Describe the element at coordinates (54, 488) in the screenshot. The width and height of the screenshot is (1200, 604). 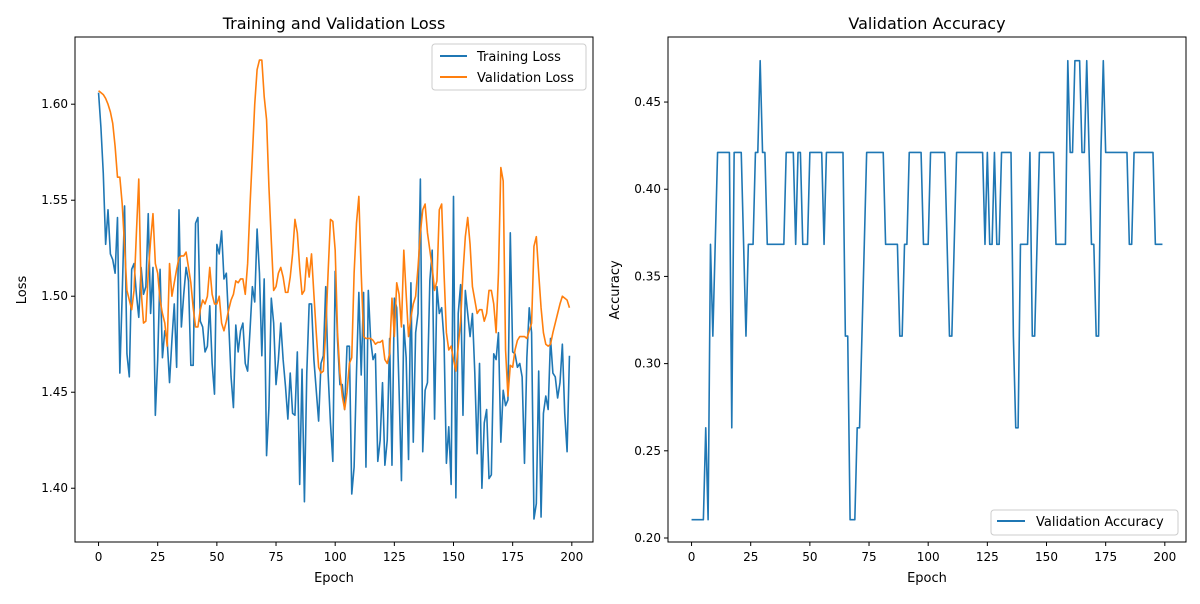
I see `loss-y-tick-label: 1.40` at that location.